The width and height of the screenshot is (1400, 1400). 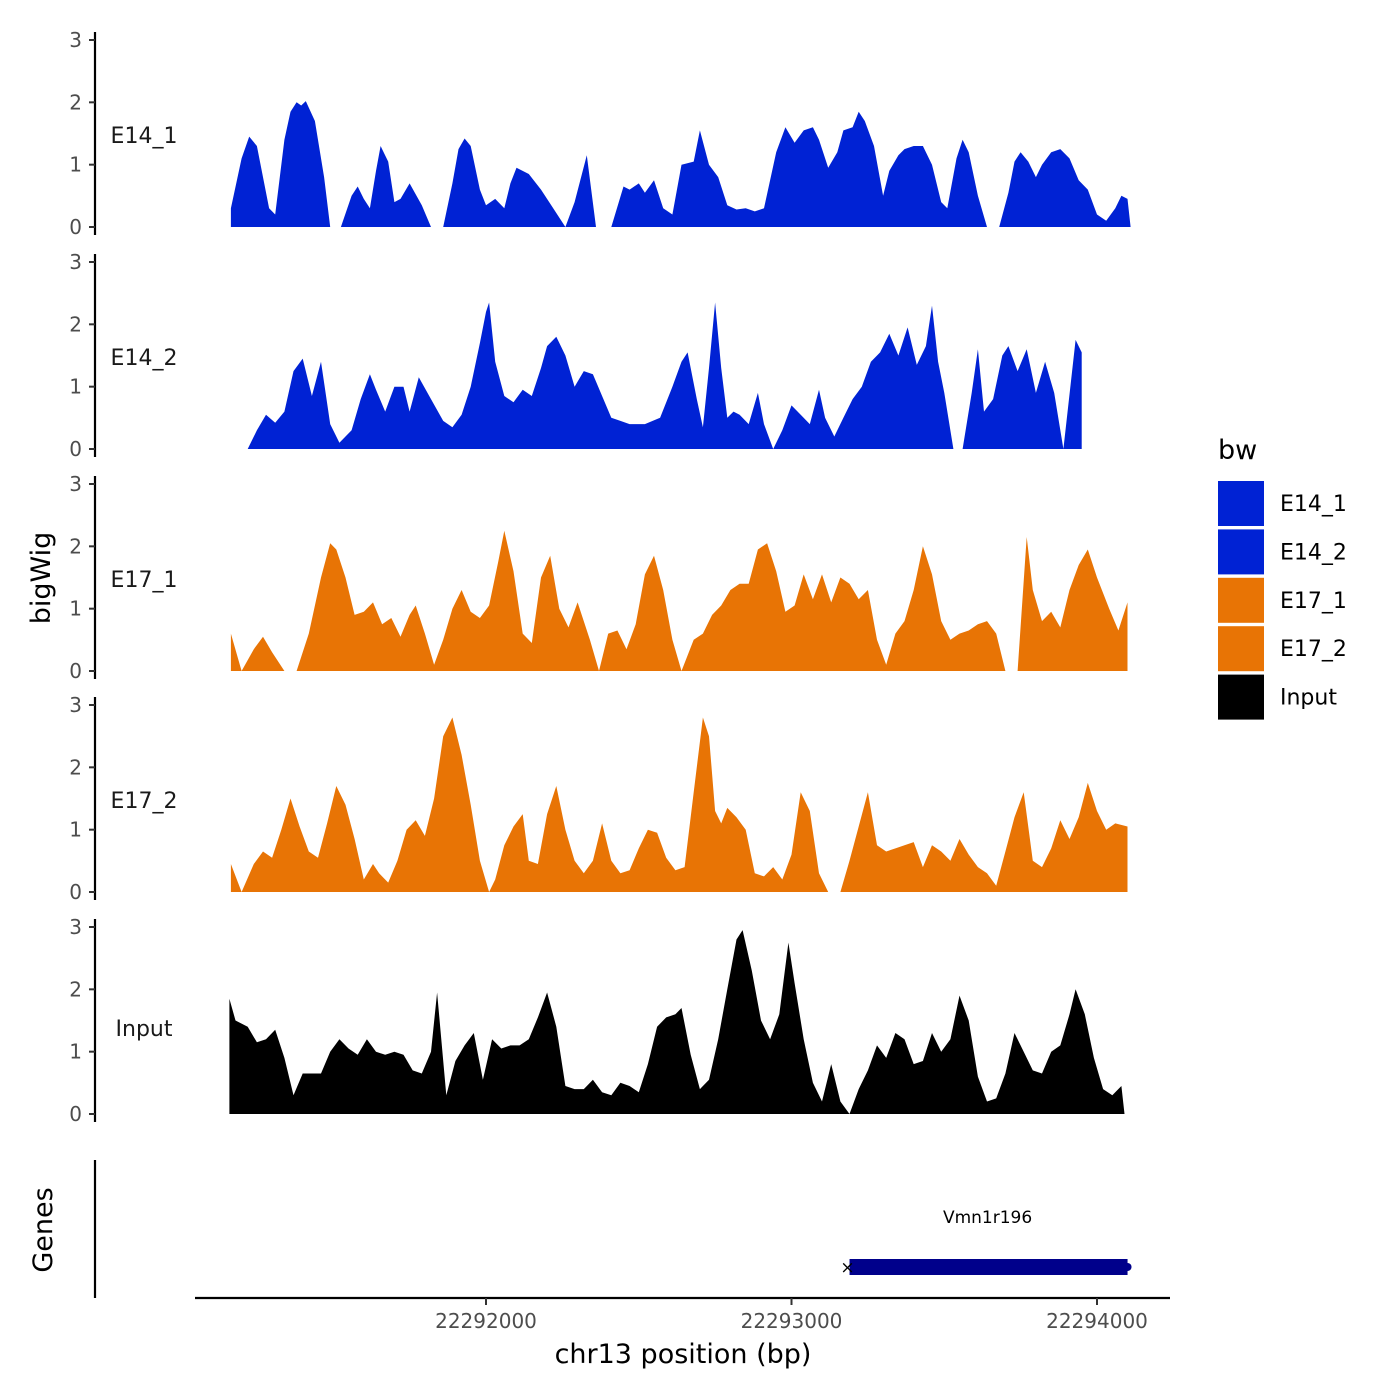 What do you see at coordinates (988, 1267) in the screenshot?
I see `gene-body` at bounding box center [988, 1267].